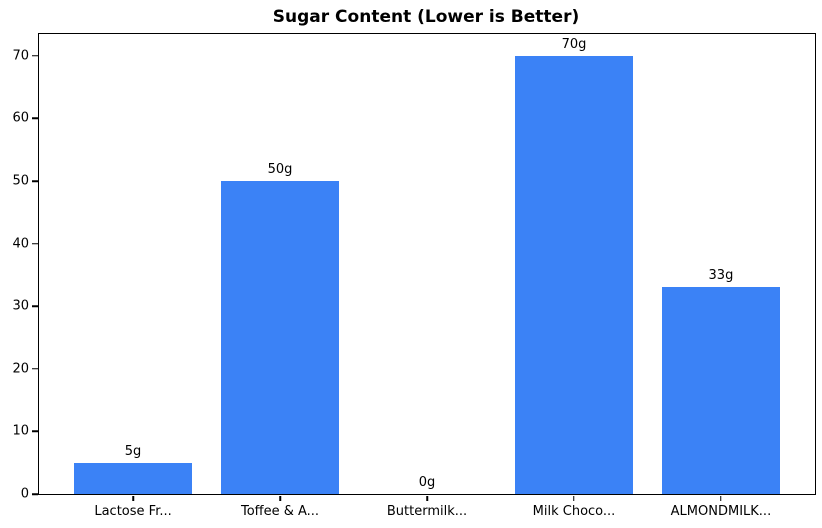  I want to click on y-tick-label: 30, so click(20, 306).